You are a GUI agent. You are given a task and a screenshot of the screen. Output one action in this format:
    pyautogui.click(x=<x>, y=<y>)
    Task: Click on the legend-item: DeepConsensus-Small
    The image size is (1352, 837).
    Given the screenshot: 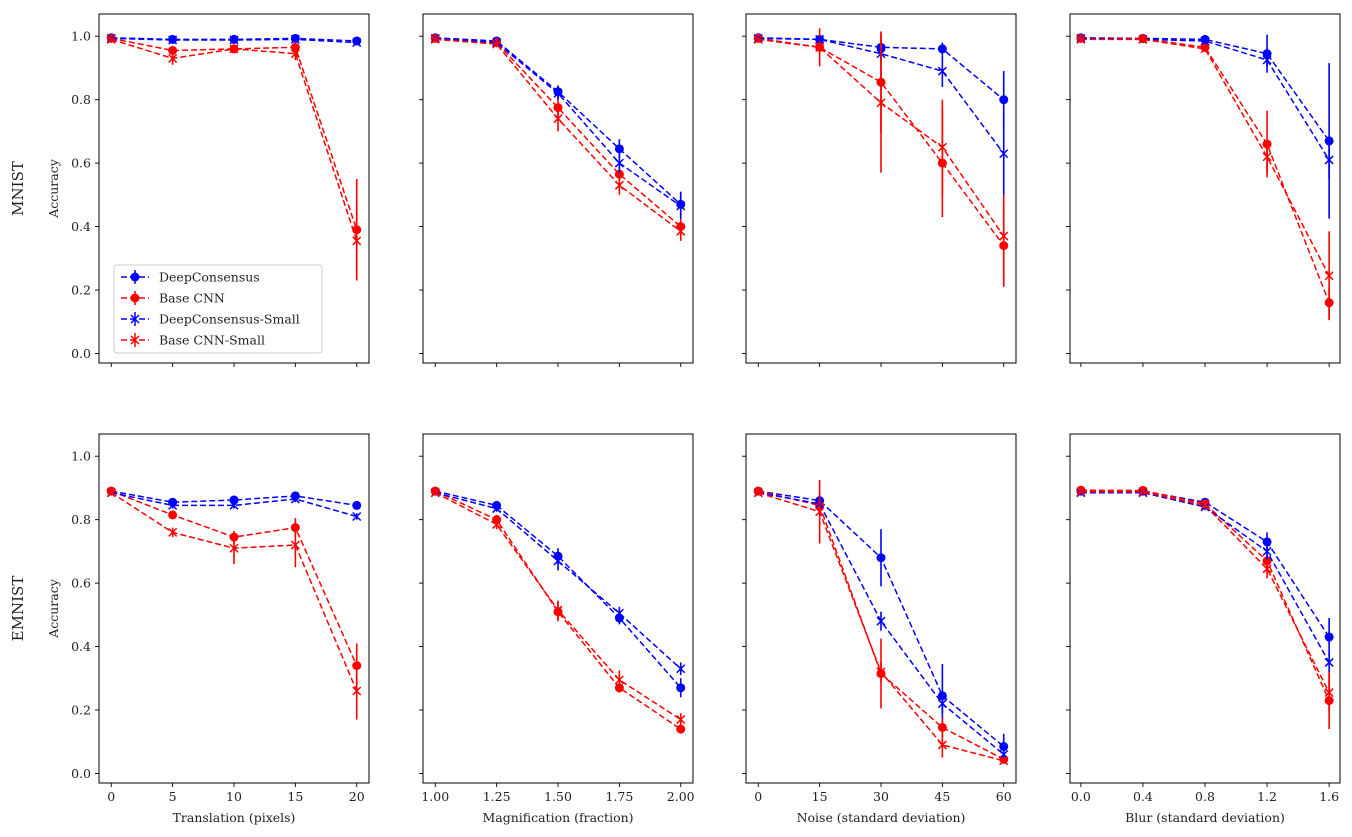 What is the action you would take?
    pyautogui.click(x=210, y=319)
    